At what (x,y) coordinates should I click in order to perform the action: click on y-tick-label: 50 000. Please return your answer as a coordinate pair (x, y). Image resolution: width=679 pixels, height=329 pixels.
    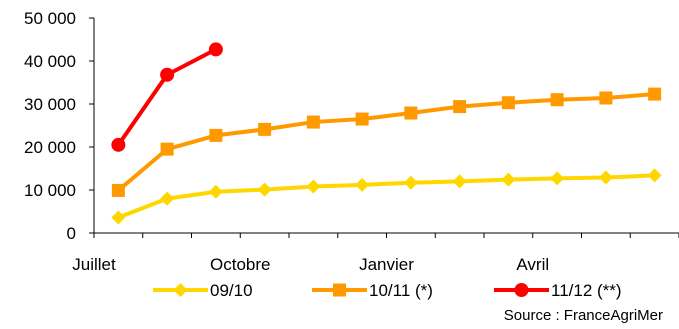
    Looking at the image, I should click on (50, 18).